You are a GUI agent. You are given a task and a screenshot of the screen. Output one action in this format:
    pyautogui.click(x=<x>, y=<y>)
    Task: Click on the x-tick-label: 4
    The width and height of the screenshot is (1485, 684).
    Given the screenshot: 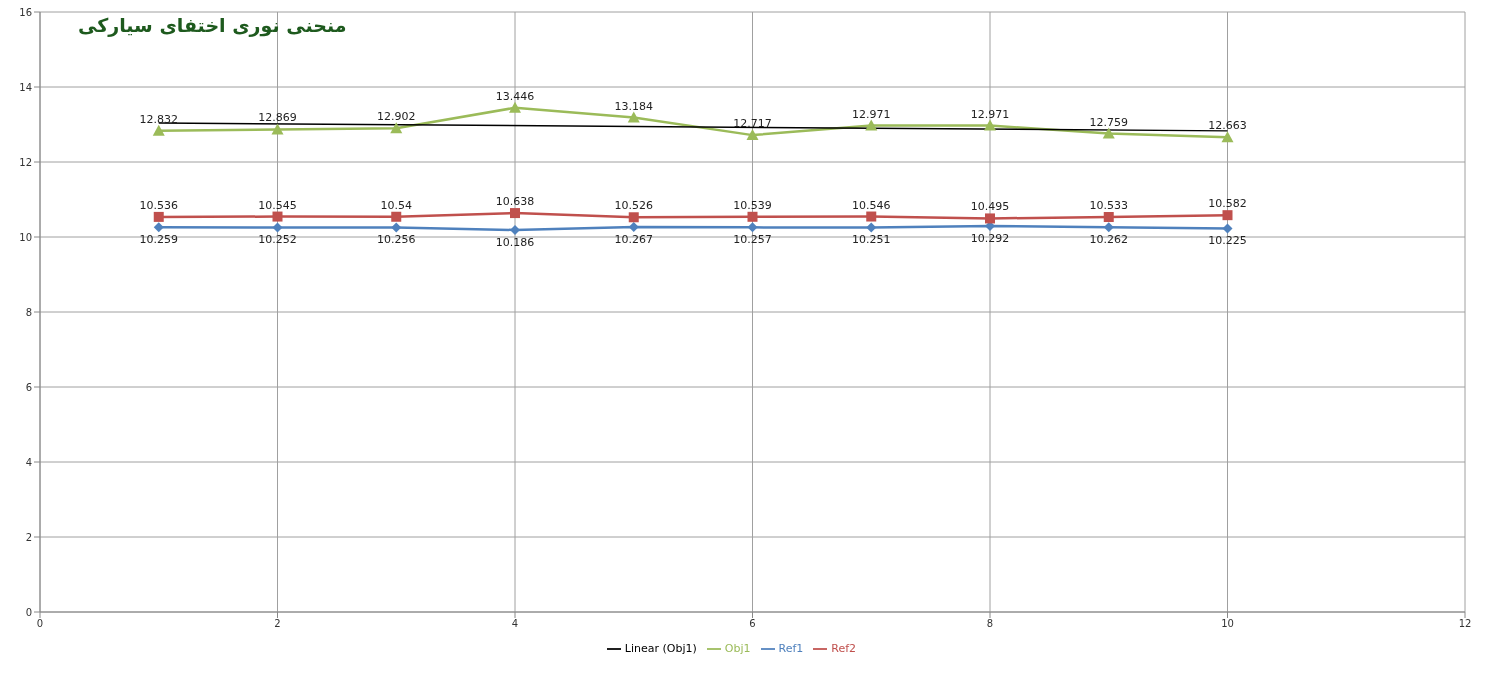 What is the action you would take?
    pyautogui.click(x=515, y=624)
    